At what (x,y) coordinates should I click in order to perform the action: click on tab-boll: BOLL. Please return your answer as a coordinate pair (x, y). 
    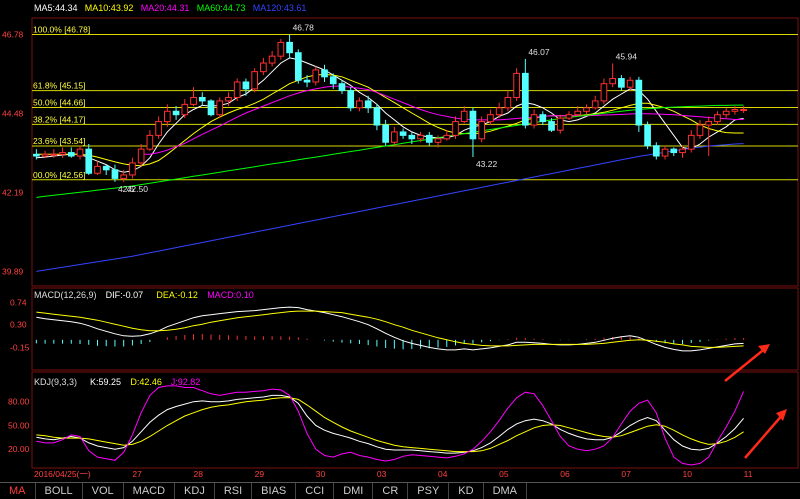
    Looking at the image, I should click on (59, 491).